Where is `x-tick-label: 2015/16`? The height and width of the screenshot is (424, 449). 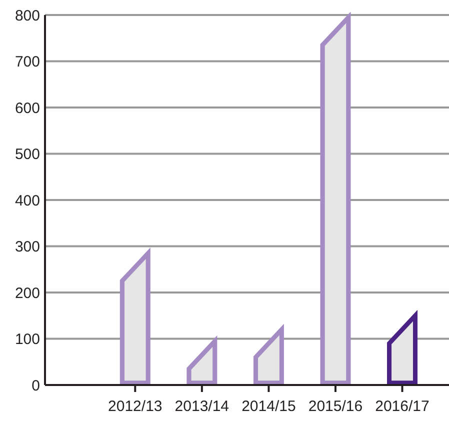 x-tick-label: 2015/16 is located at coordinates (335, 406).